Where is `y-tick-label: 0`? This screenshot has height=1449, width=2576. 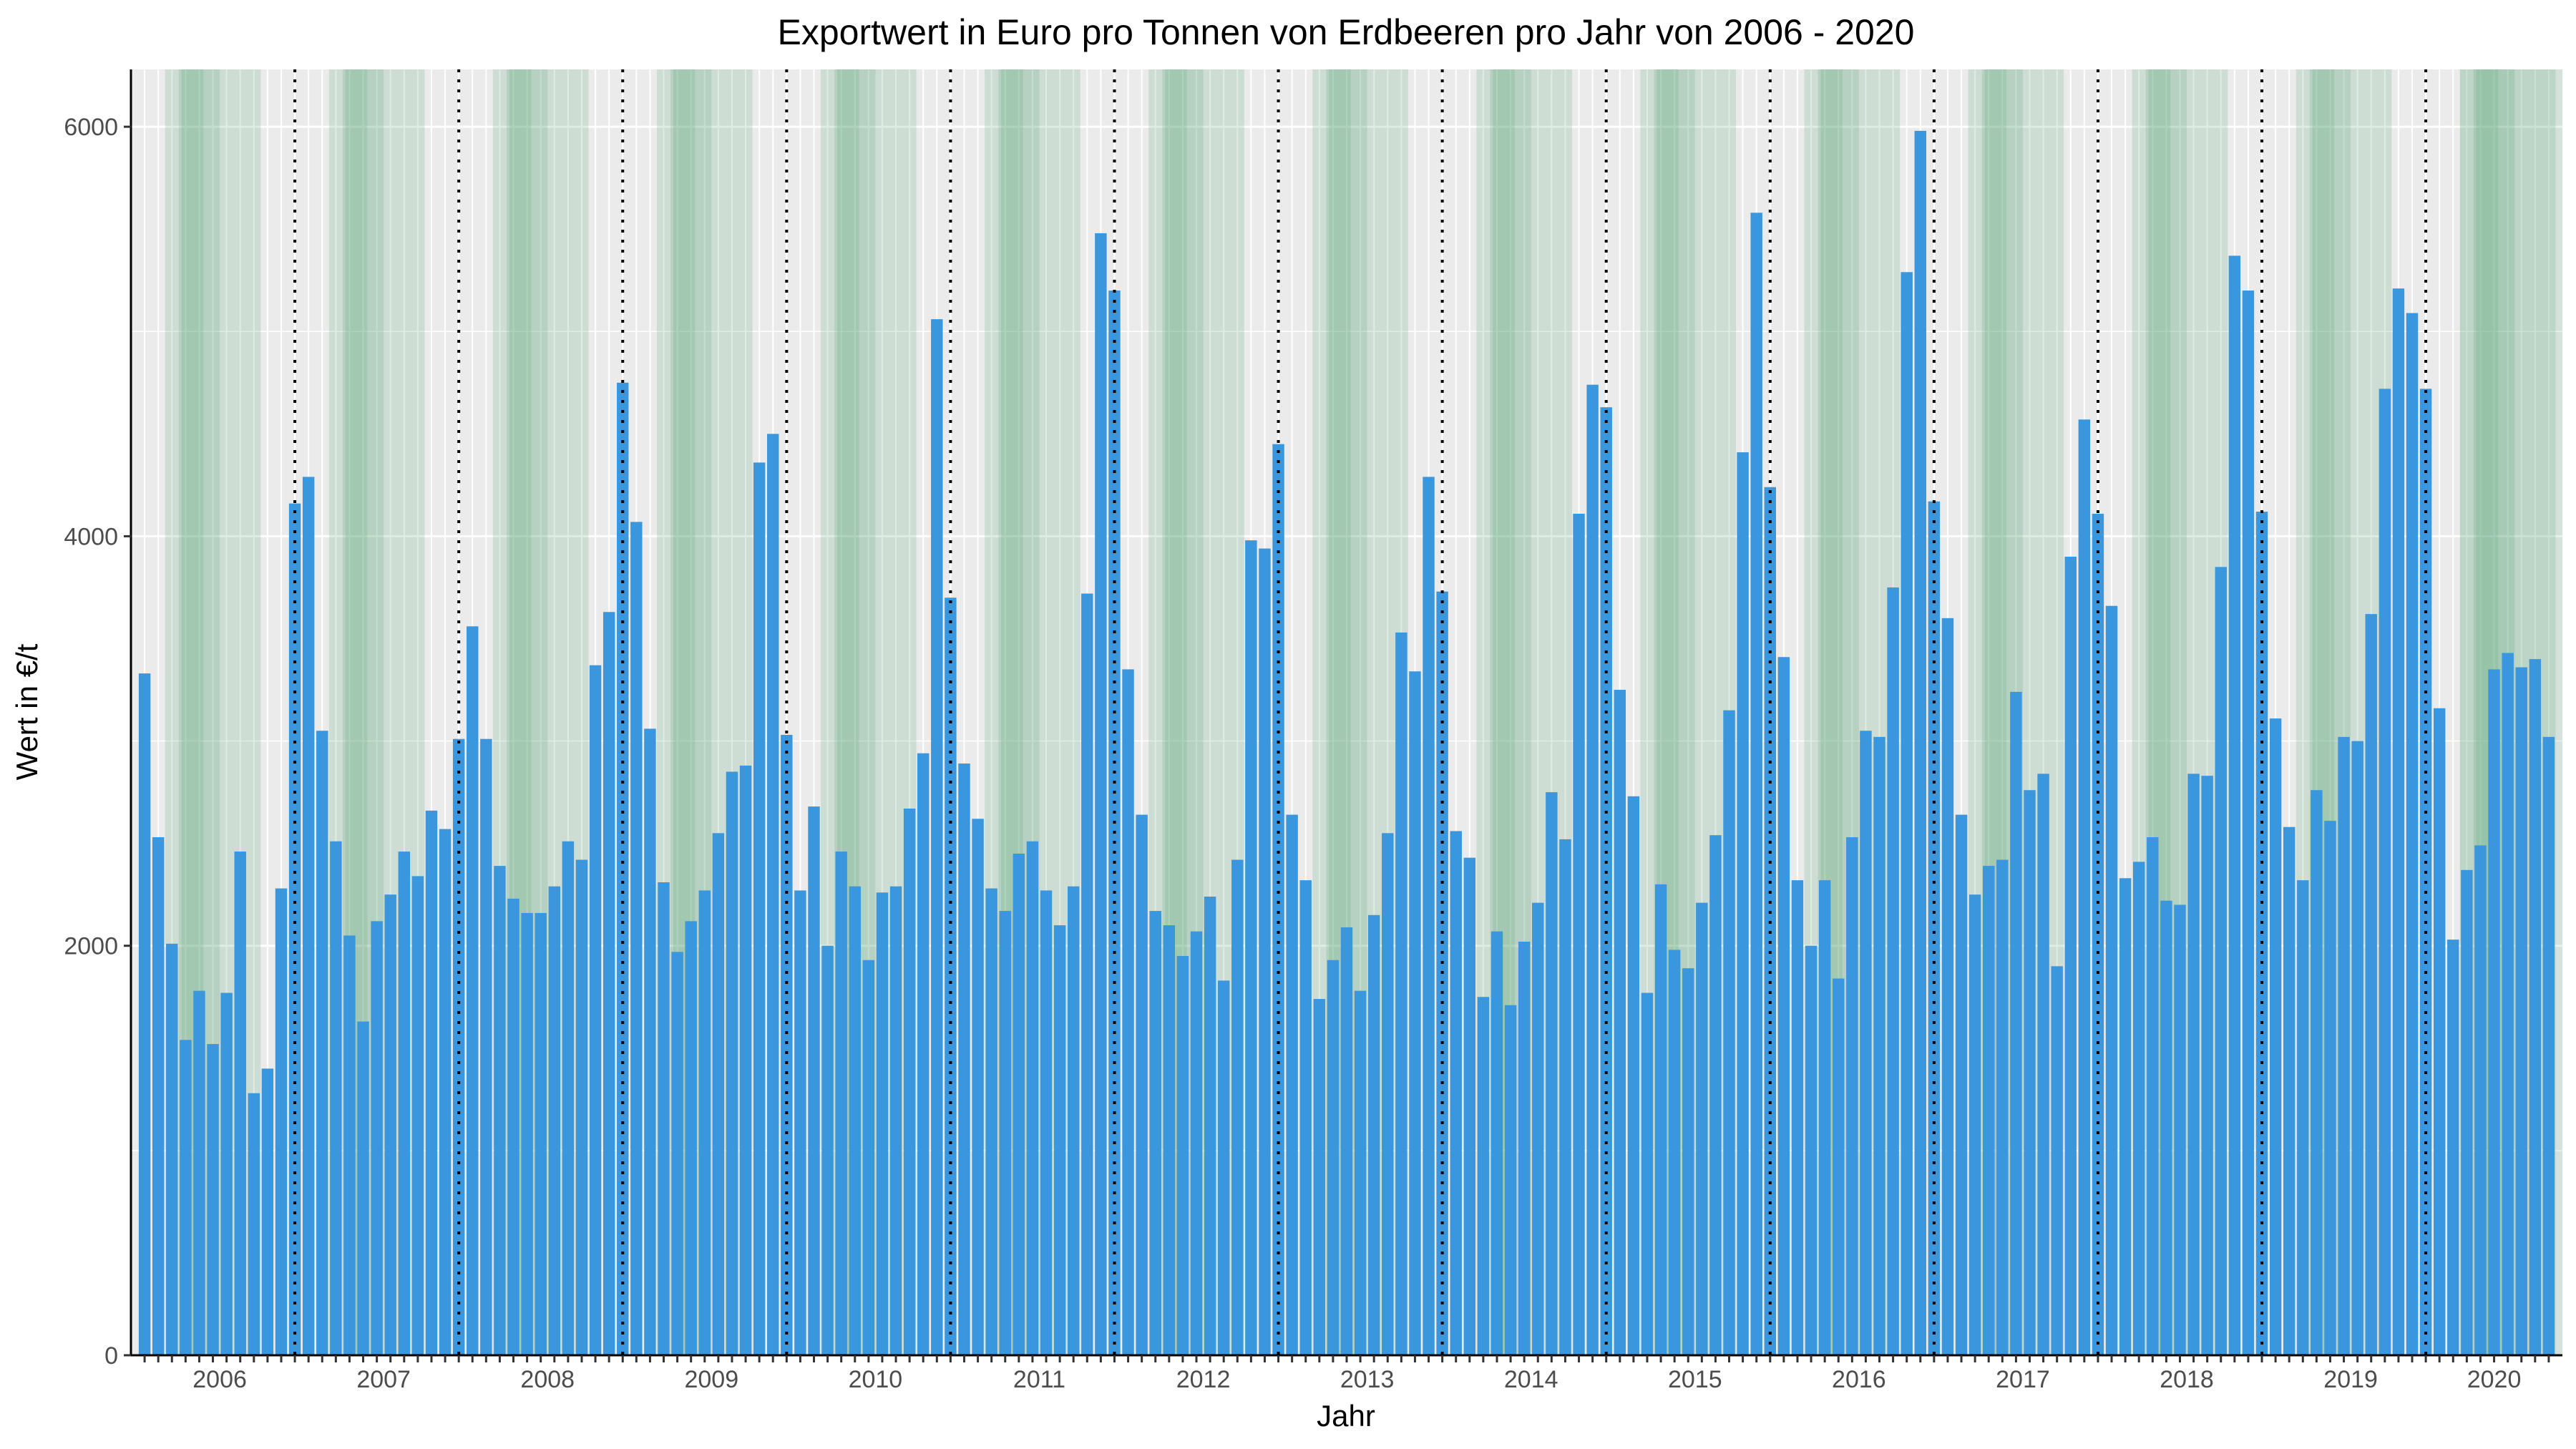
y-tick-label: 0 is located at coordinates (111, 1356).